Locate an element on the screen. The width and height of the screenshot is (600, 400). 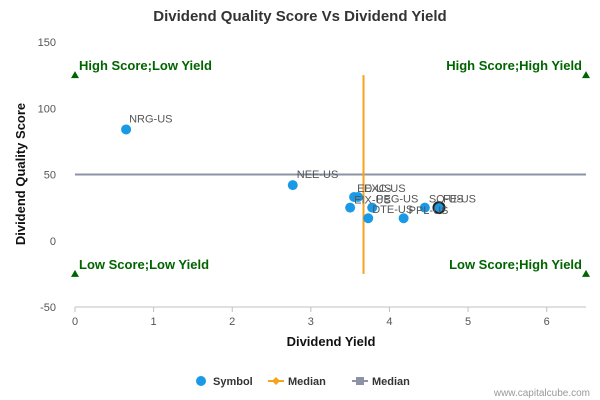
point-label: NRG-US is located at coordinates (150, 119).